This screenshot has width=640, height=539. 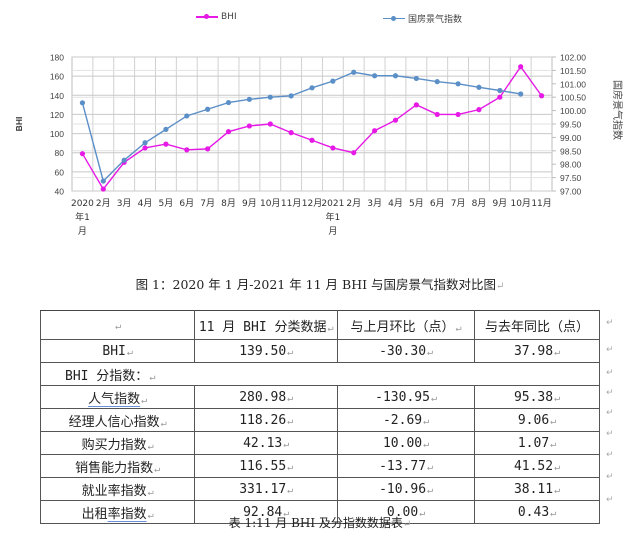 What do you see at coordinates (114, 351) in the screenshot?
I see `cell-text: BHI` at bounding box center [114, 351].